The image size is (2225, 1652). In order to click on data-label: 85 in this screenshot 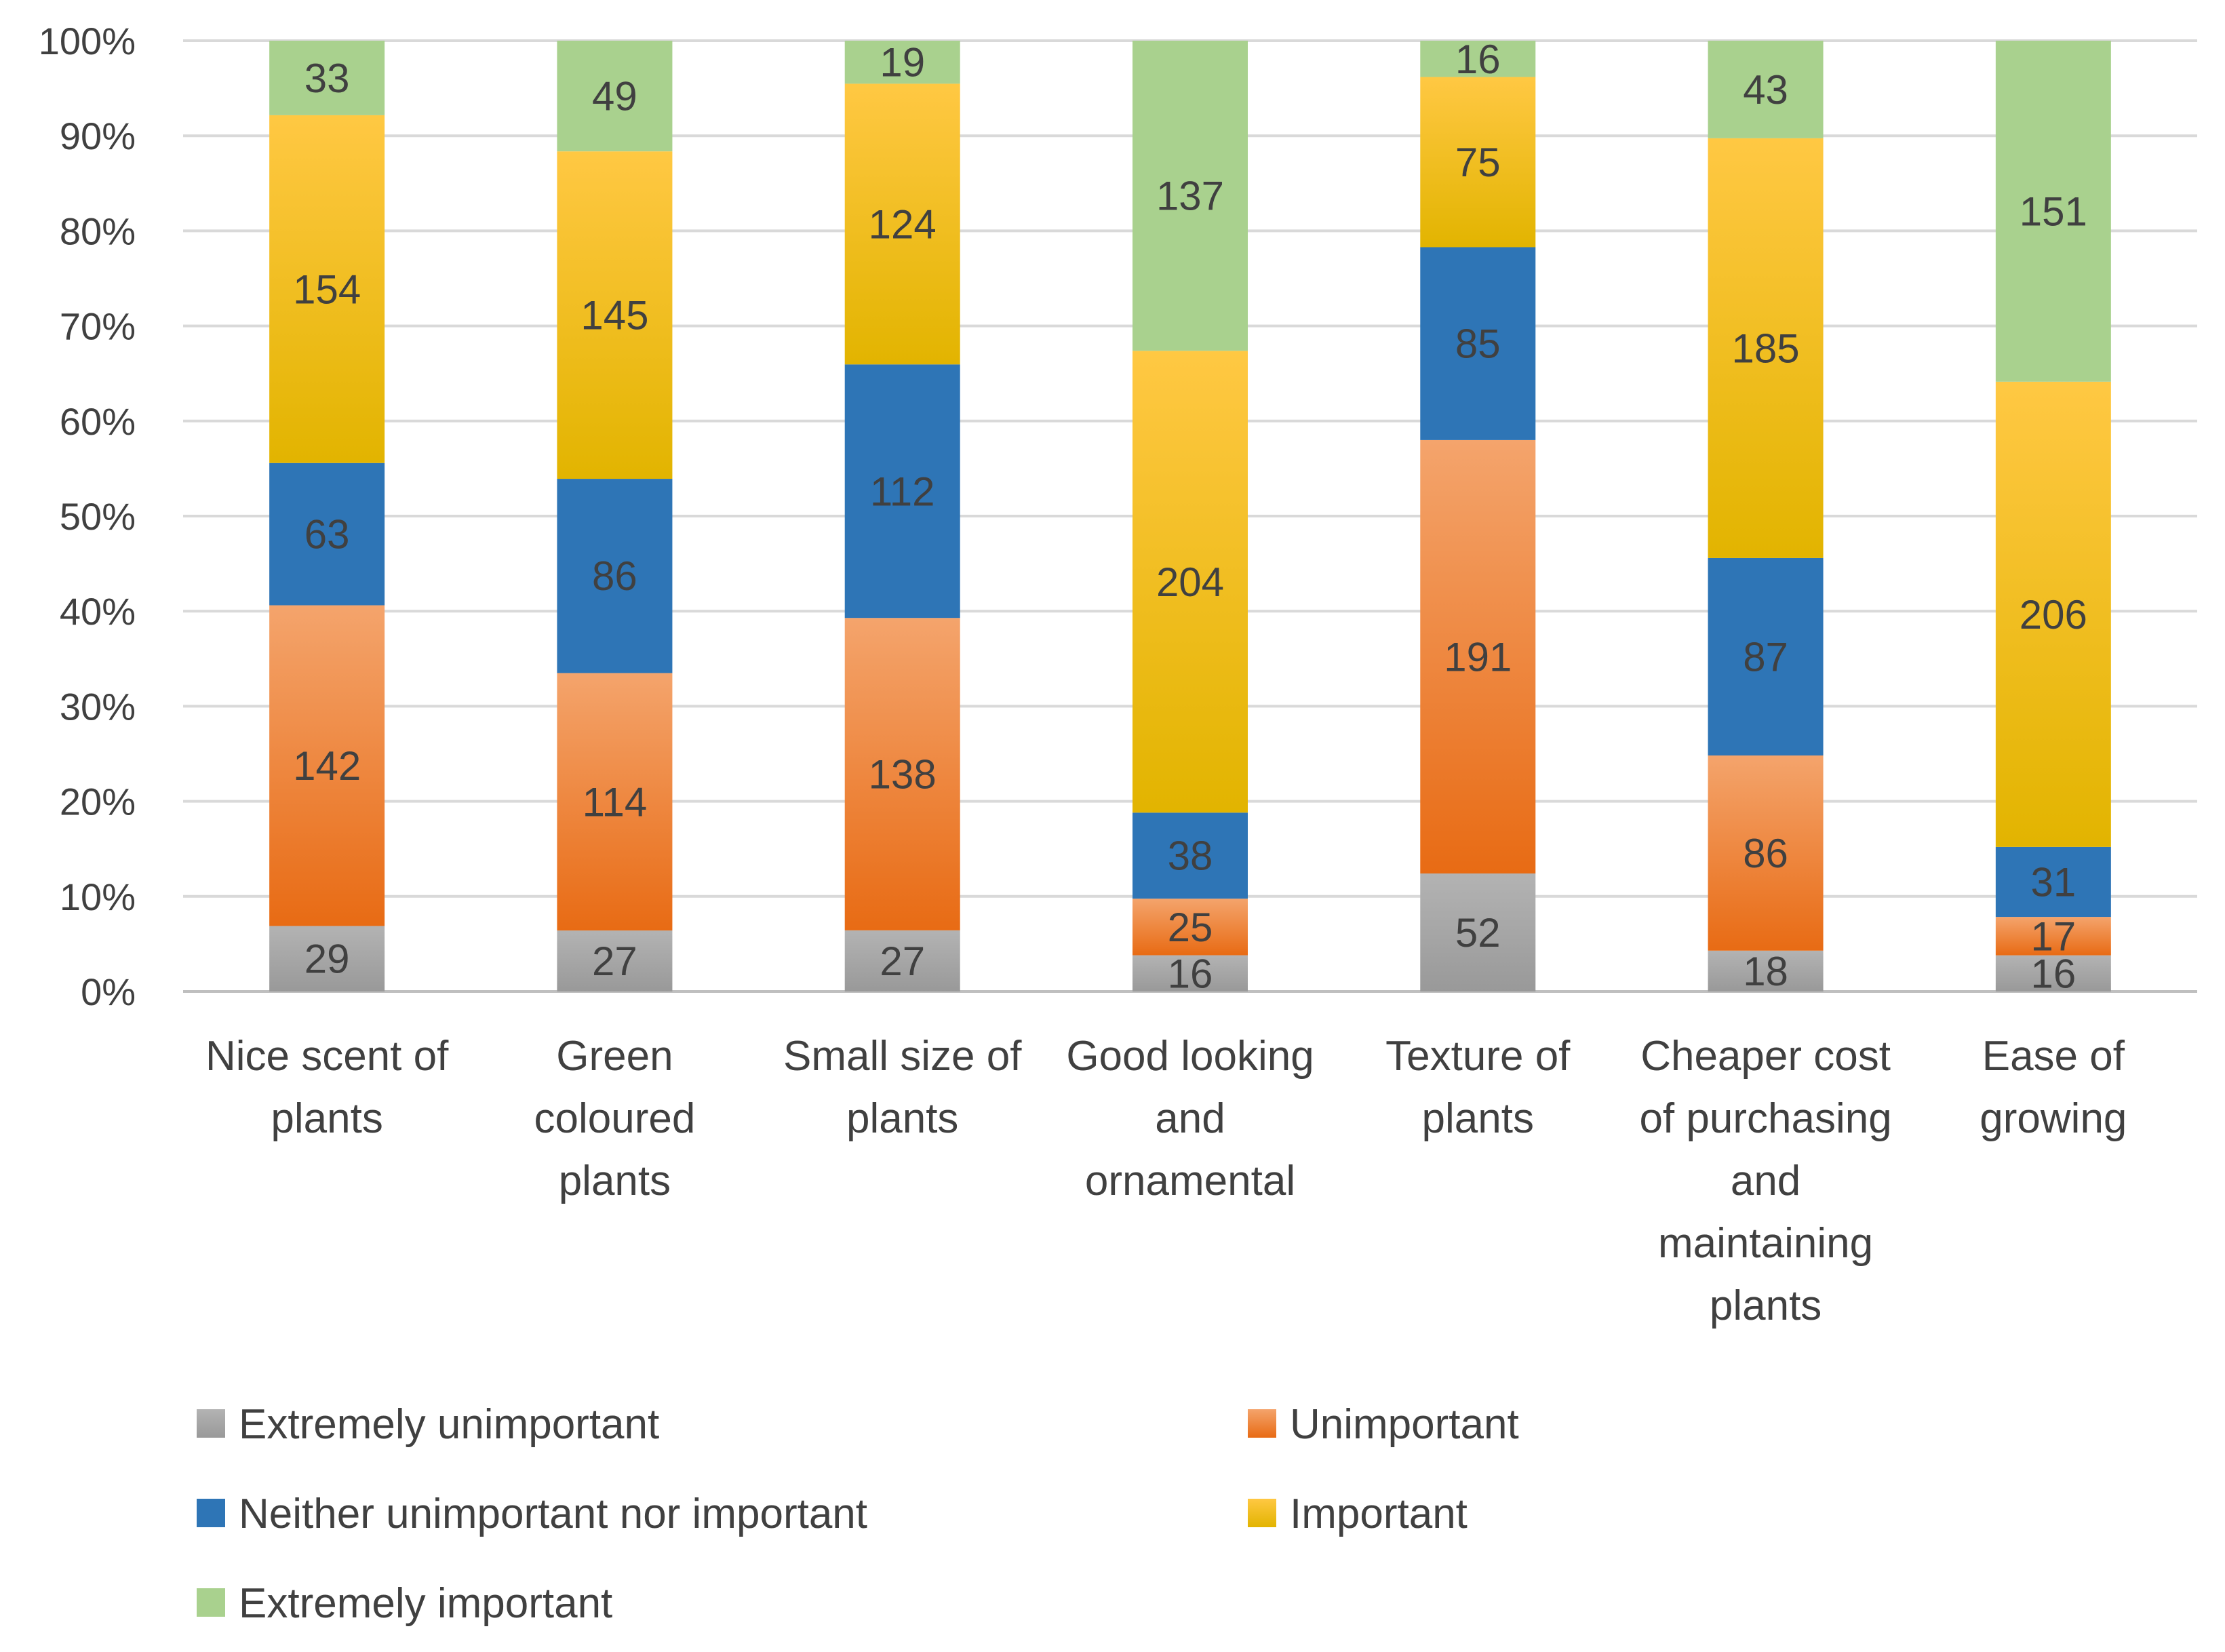, I will do `click(1478, 344)`.